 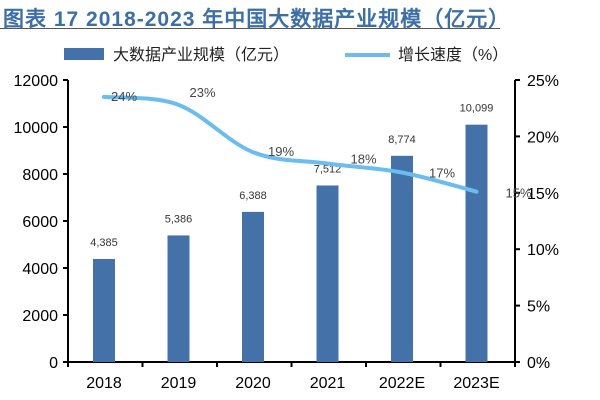 I want to click on right-tick-label: 10%, so click(x=543, y=250).